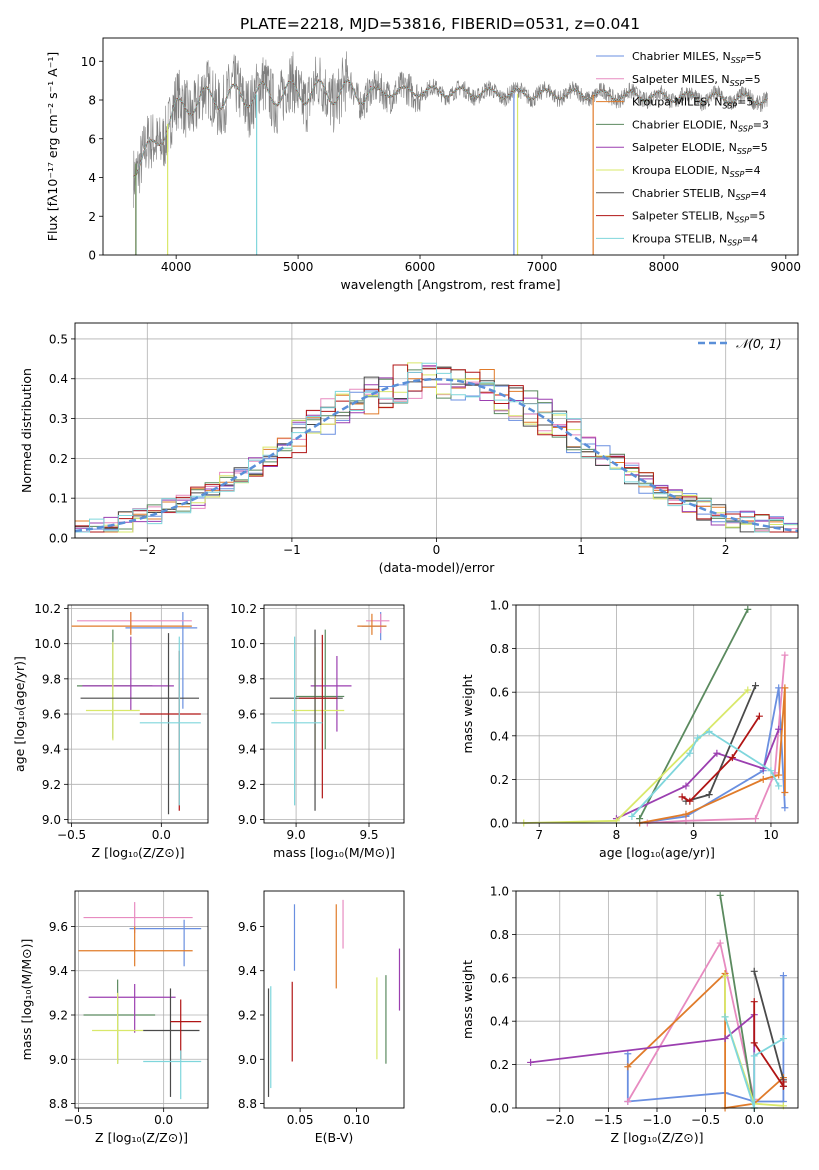 This screenshot has height=1170, width=819. I want to click on legend-label-text: Chabrier ELODIE, N, so click(685, 124).